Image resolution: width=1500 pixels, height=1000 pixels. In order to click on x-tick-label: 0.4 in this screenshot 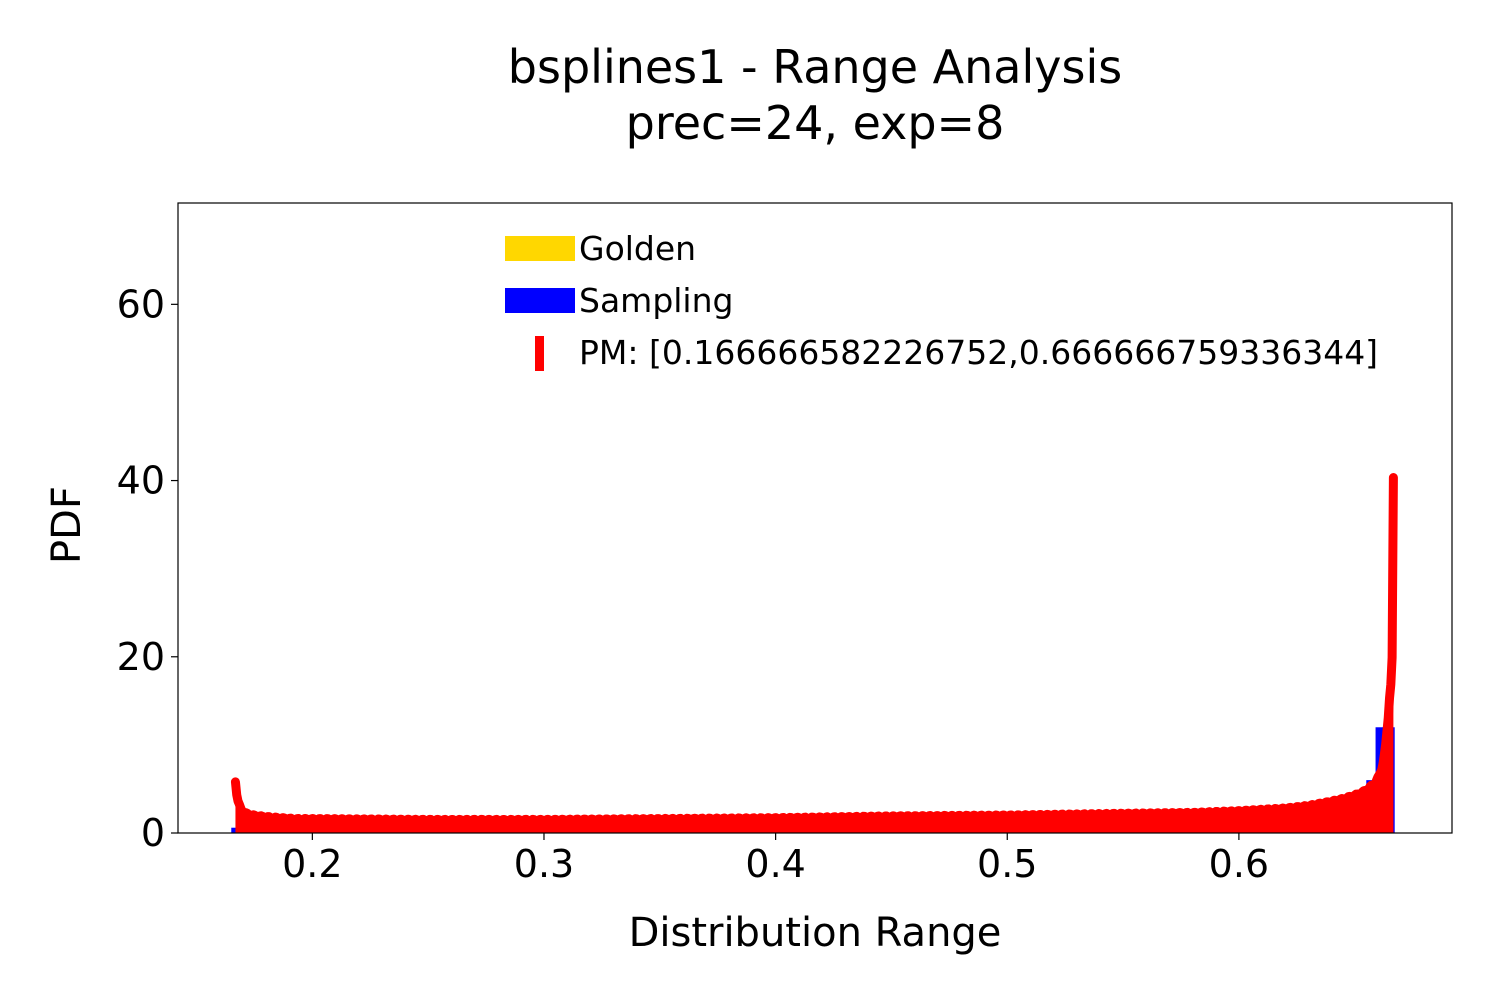, I will do `click(775, 864)`.